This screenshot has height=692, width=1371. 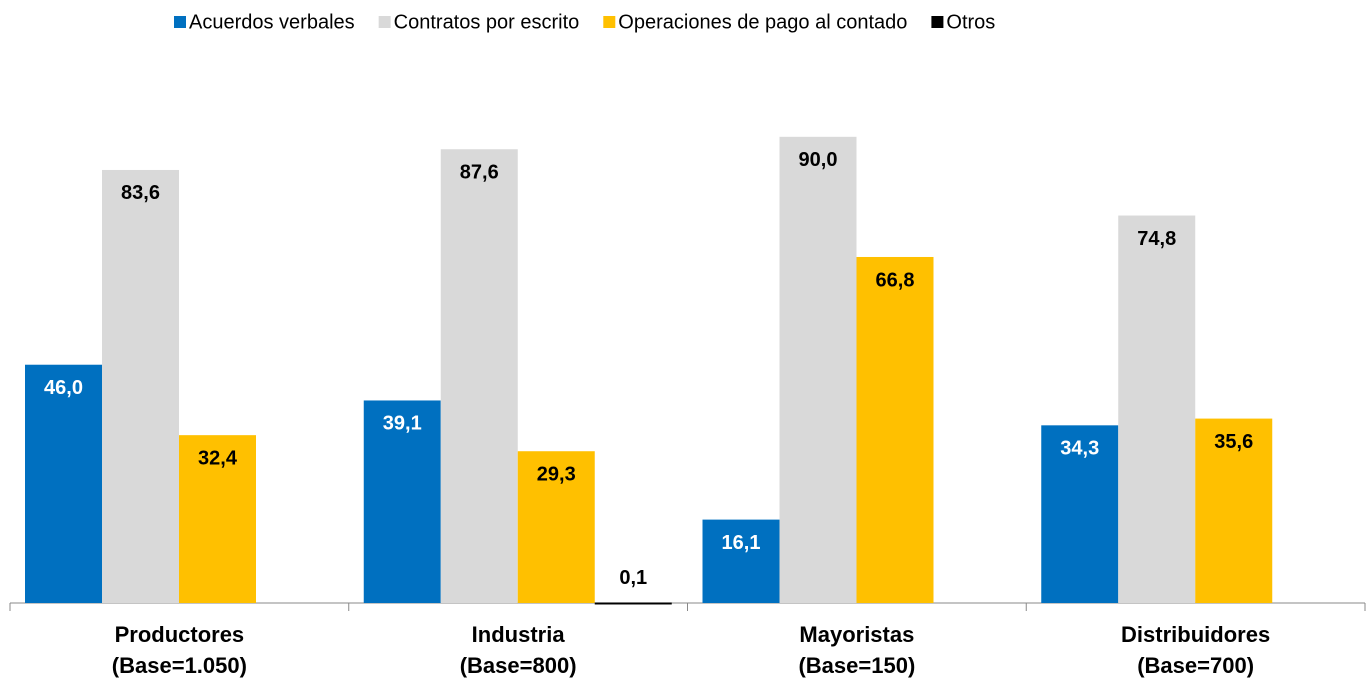 I want to click on legend-label: Contratos por escrito, so click(x=487, y=22).